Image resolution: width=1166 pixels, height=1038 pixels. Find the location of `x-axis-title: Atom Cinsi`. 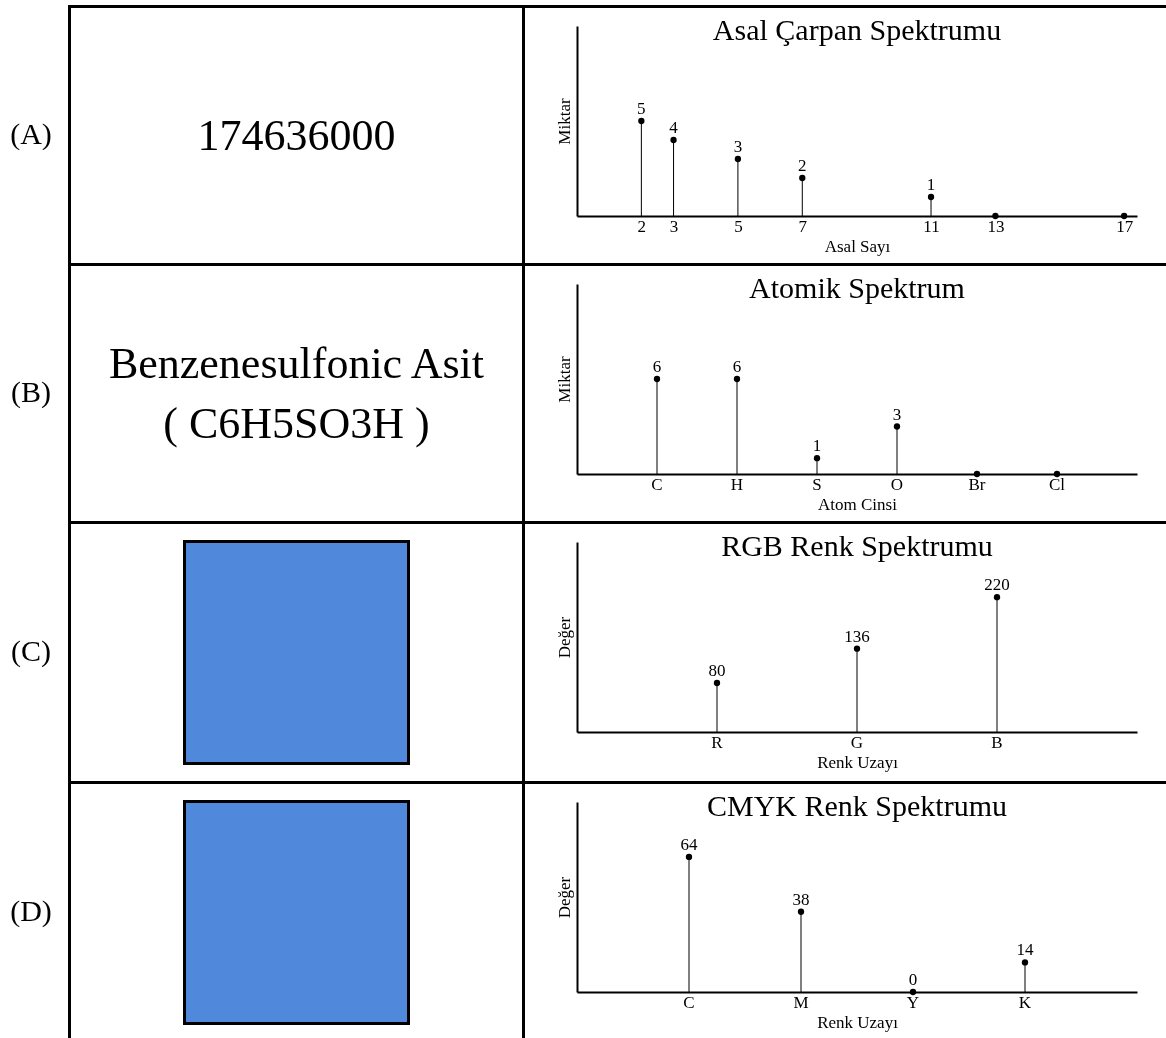

x-axis-title: Atom Cinsi is located at coordinates (858, 504).